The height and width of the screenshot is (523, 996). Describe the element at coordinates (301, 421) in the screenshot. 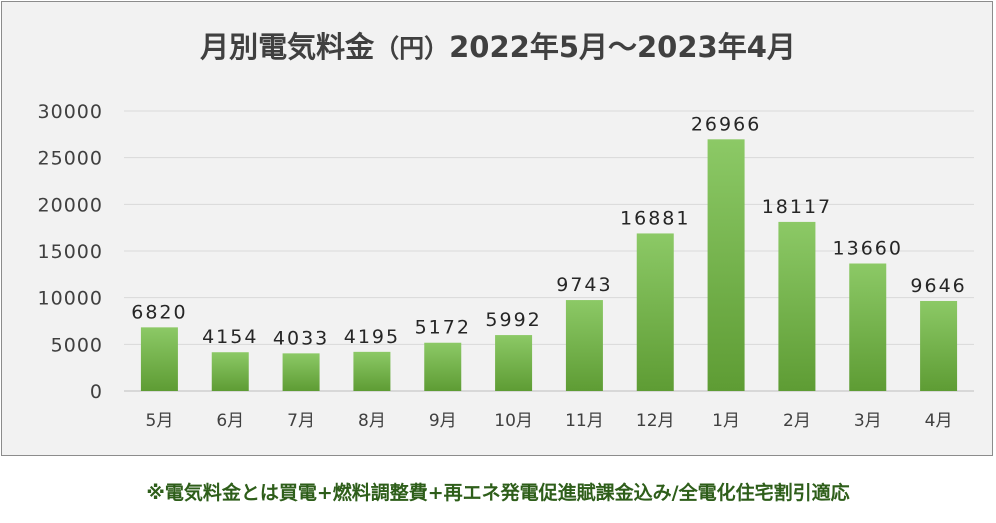

I see `x-tick-label: 7月` at that location.